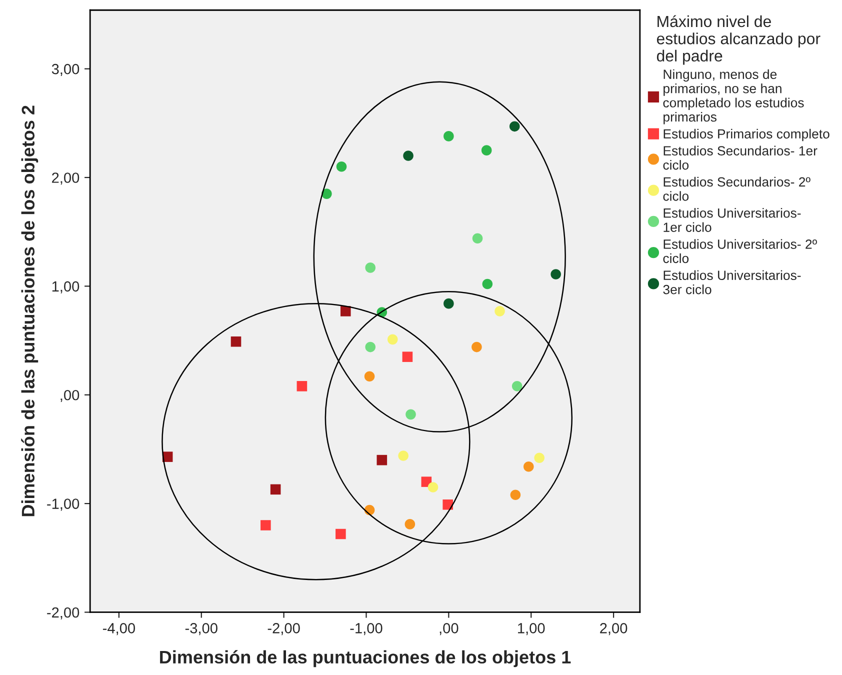 Image resolution: width=842 pixels, height=675 pixels. Describe the element at coordinates (70, 396) in the screenshot. I see `y-tick-label: ,00` at that location.